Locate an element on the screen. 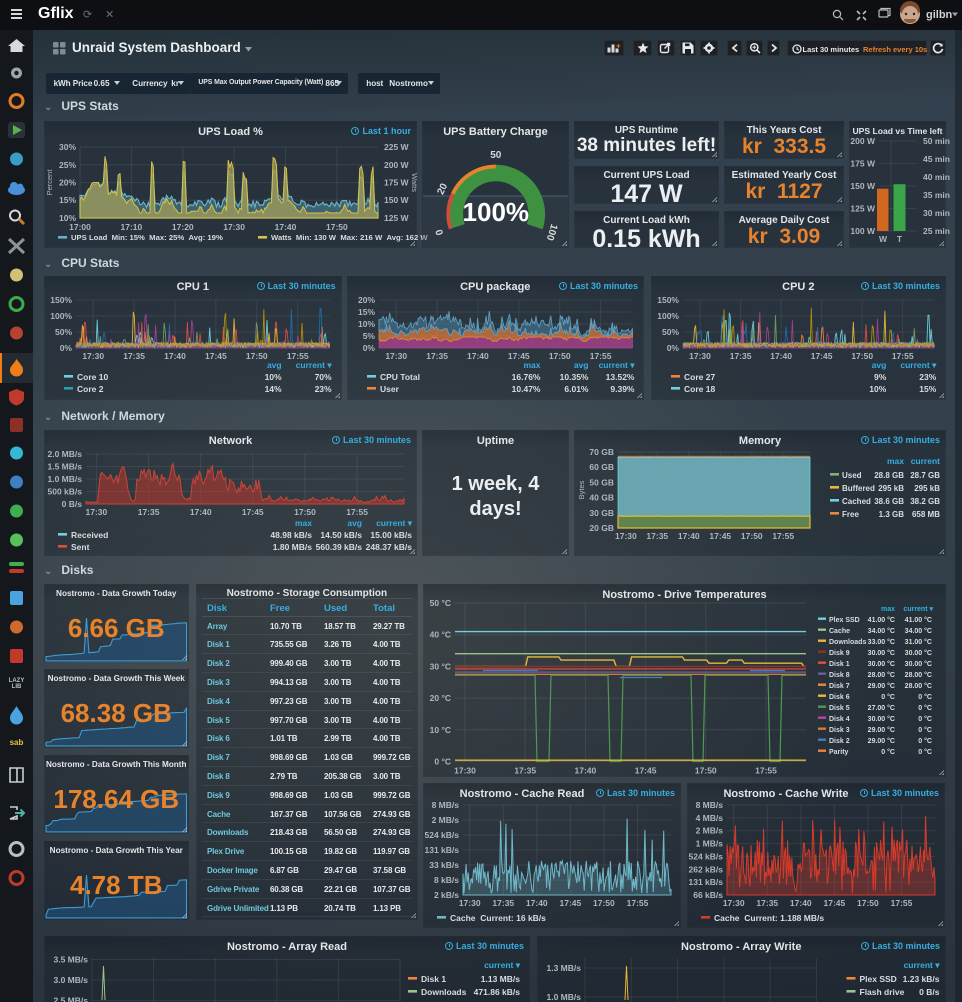  svg-text: 175 W is located at coordinates (397, 183).